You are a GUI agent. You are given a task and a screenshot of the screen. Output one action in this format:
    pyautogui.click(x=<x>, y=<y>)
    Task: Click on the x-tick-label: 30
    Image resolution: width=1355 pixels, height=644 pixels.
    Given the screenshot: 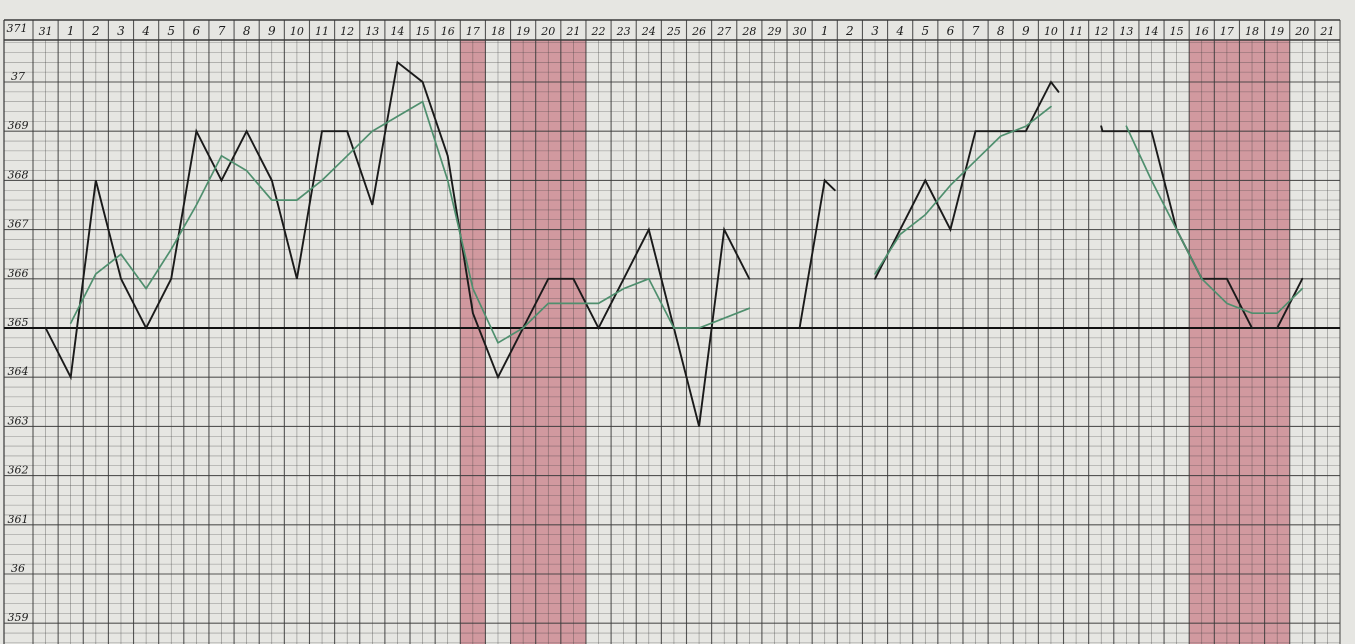 What is the action you would take?
    pyautogui.click(x=800, y=31)
    